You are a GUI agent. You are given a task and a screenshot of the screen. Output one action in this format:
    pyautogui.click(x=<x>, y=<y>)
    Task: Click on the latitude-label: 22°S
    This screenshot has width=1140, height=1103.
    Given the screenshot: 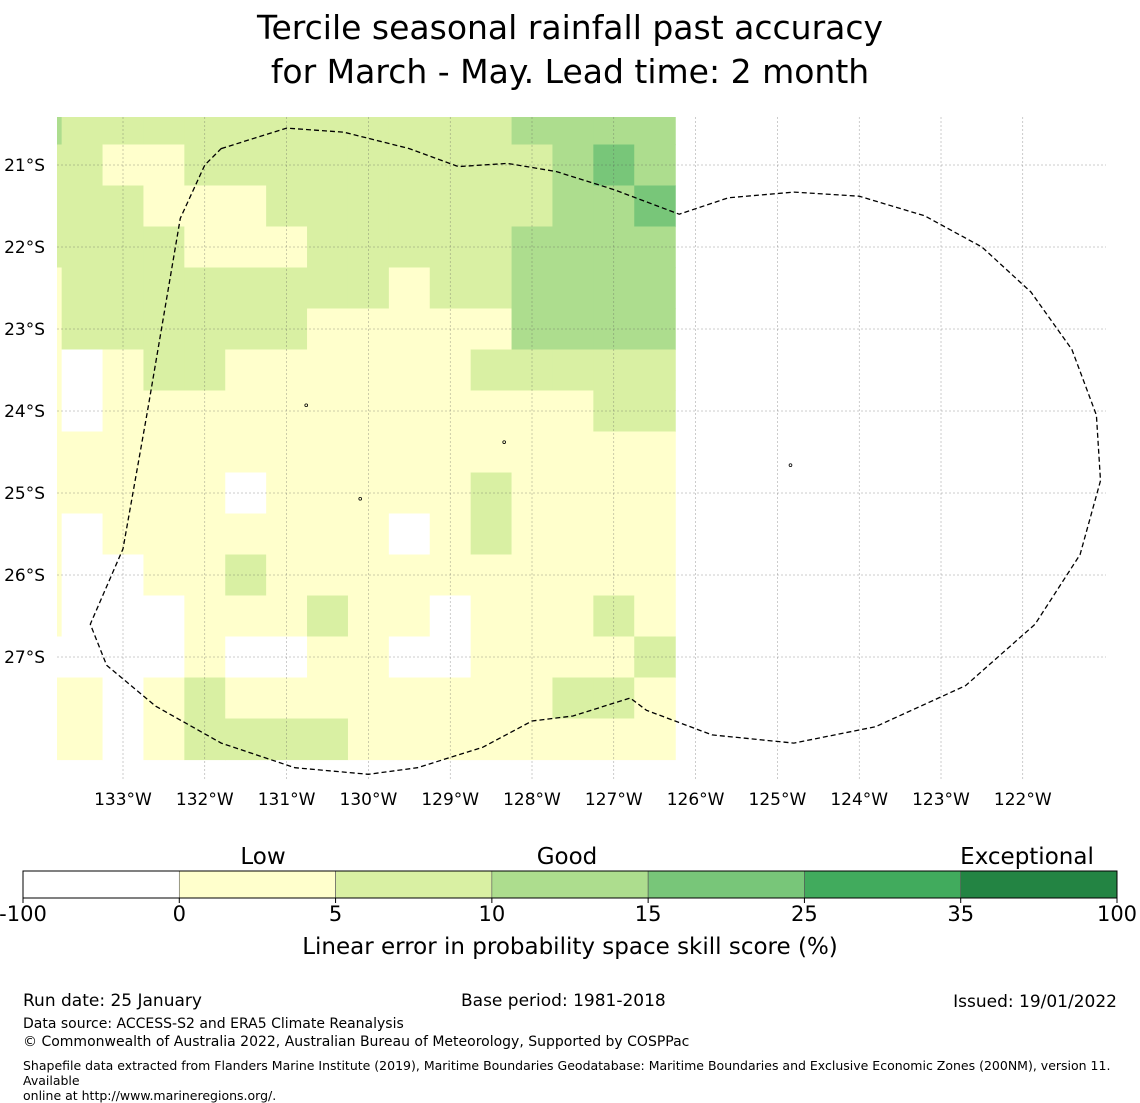 What is the action you would take?
    pyautogui.click(x=24, y=248)
    